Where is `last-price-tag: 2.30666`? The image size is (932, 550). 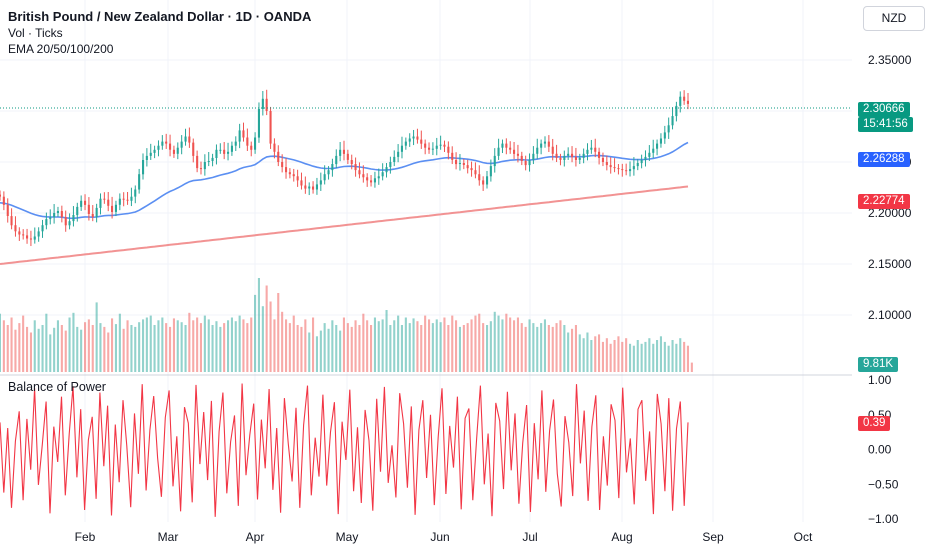
last-price-tag: 2.30666 is located at coordinates (884, 109).